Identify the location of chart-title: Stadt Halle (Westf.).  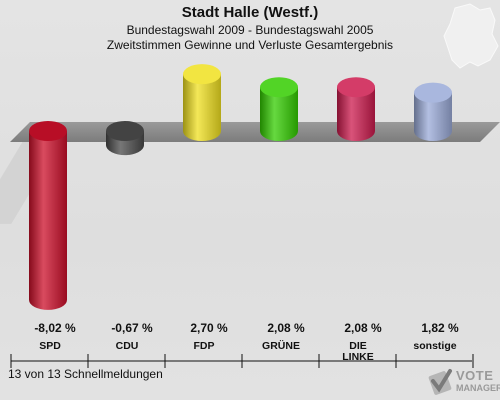
(250, 12).